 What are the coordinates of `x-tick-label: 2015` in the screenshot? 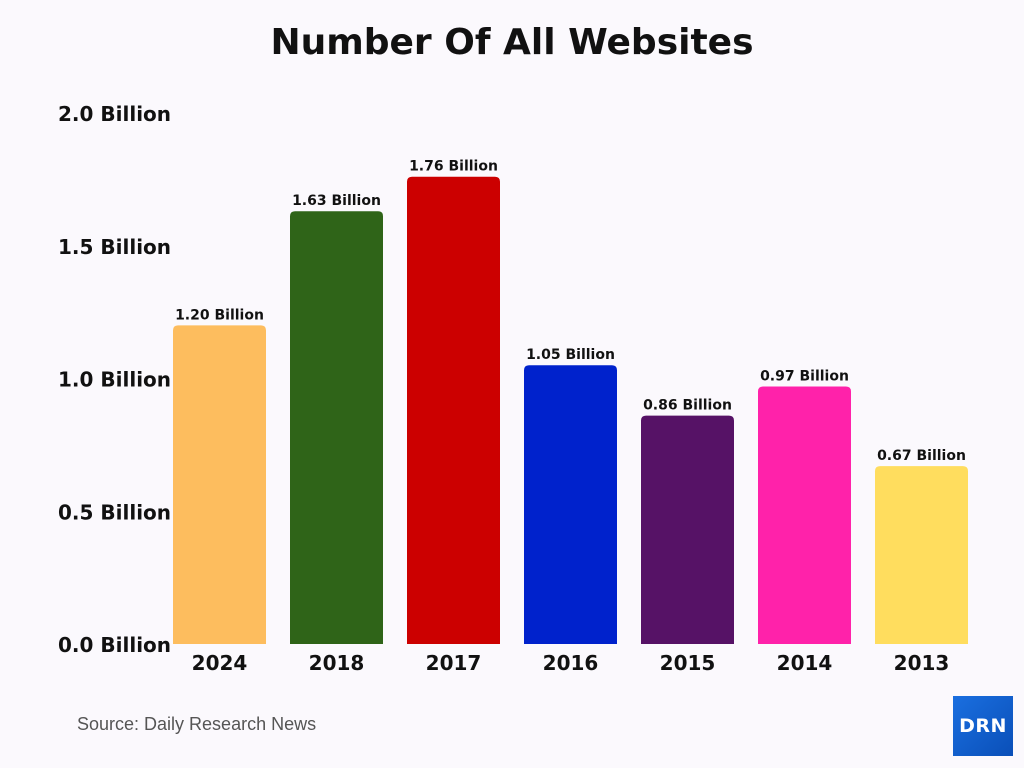 It's located at (688, 663).